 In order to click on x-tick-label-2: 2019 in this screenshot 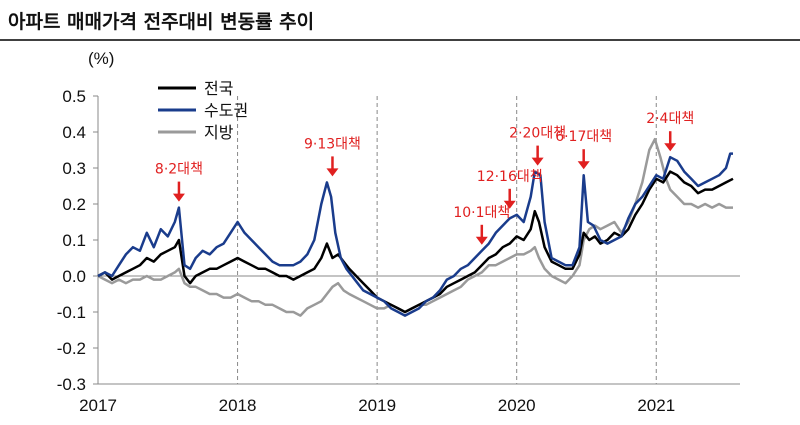, I will do `click(377, 405)`.